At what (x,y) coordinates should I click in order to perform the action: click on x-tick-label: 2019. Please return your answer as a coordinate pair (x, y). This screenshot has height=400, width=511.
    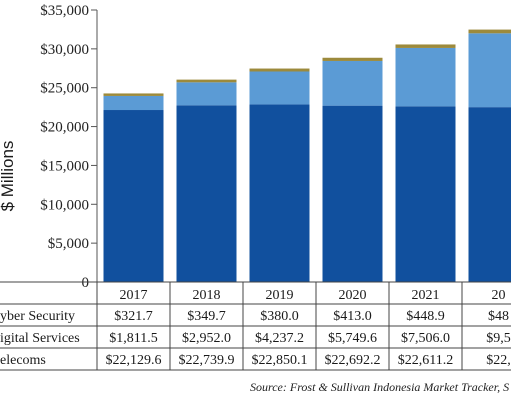
    Looking at the image, I should click on (280, 295).